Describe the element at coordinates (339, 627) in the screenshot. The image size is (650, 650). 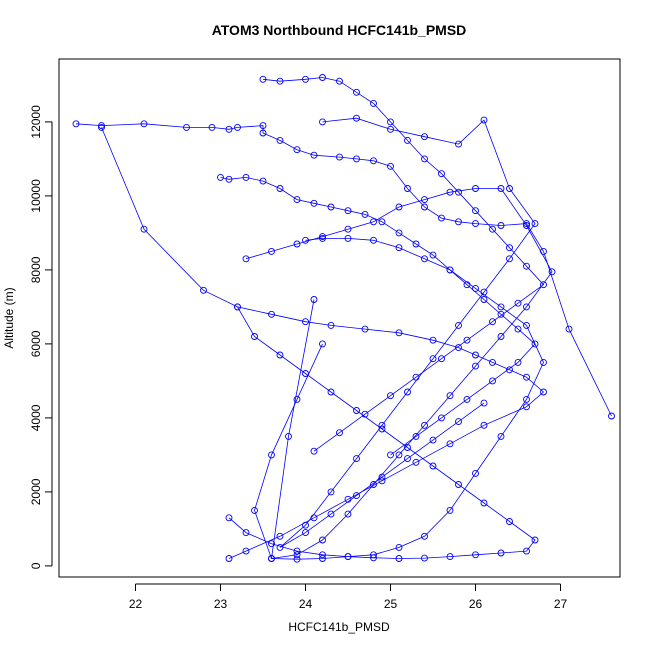
I see `x-axis-label: HCFC141b_PMSD` at that location.